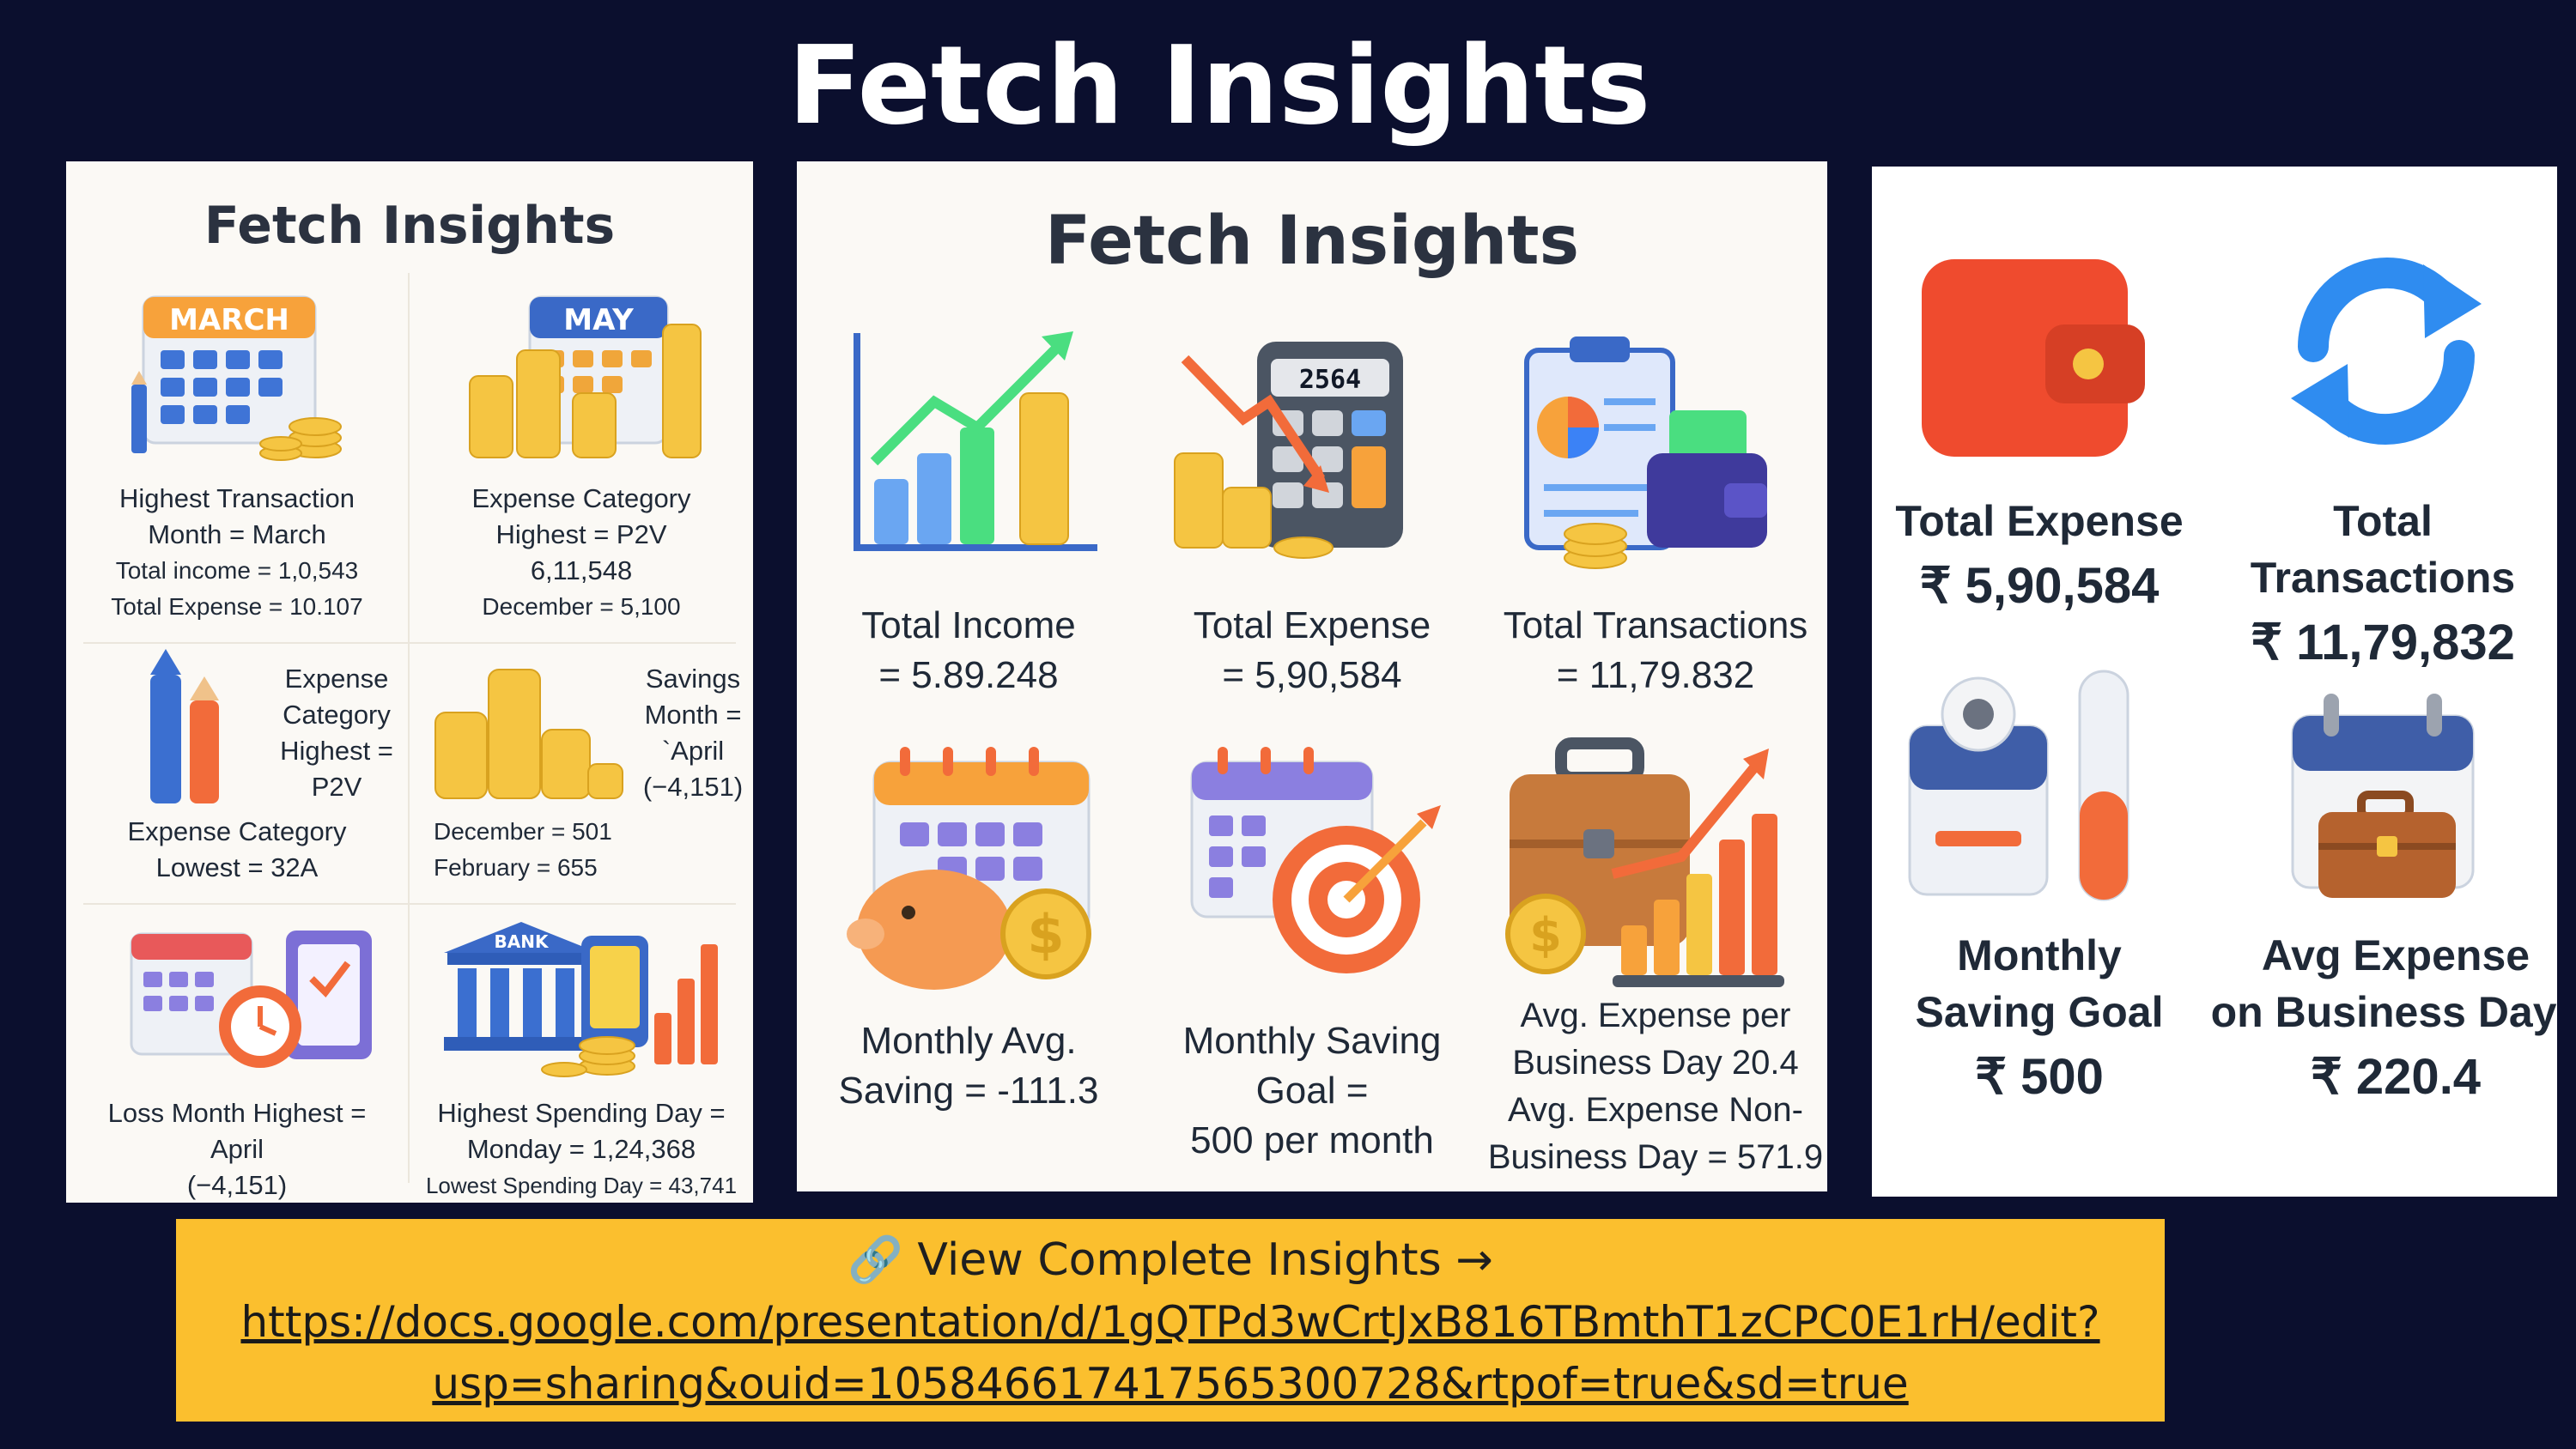 The height and width of the screenshot is (1449, 2576). Describe the element at coordinates (2040, 555) in the screenshot. I see `card-text-total-expense: Total Expense ₹ 5,90,584` at that location.